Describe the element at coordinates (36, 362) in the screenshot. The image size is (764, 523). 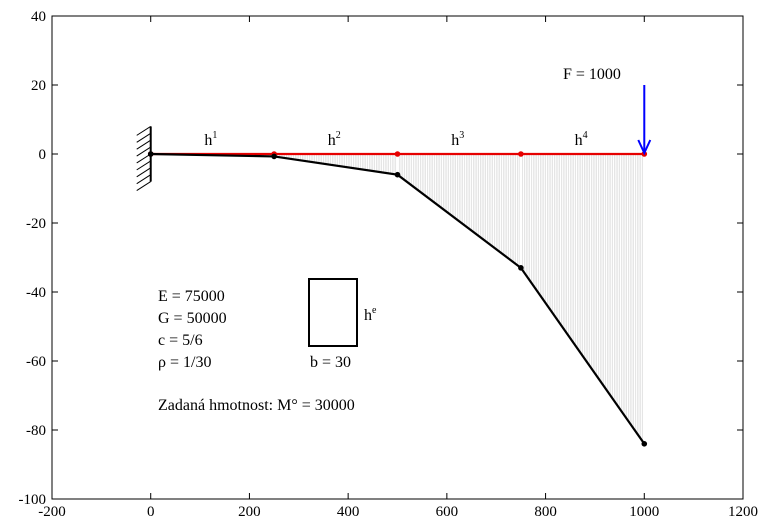
I see `y-tick-label: -60` at that location.